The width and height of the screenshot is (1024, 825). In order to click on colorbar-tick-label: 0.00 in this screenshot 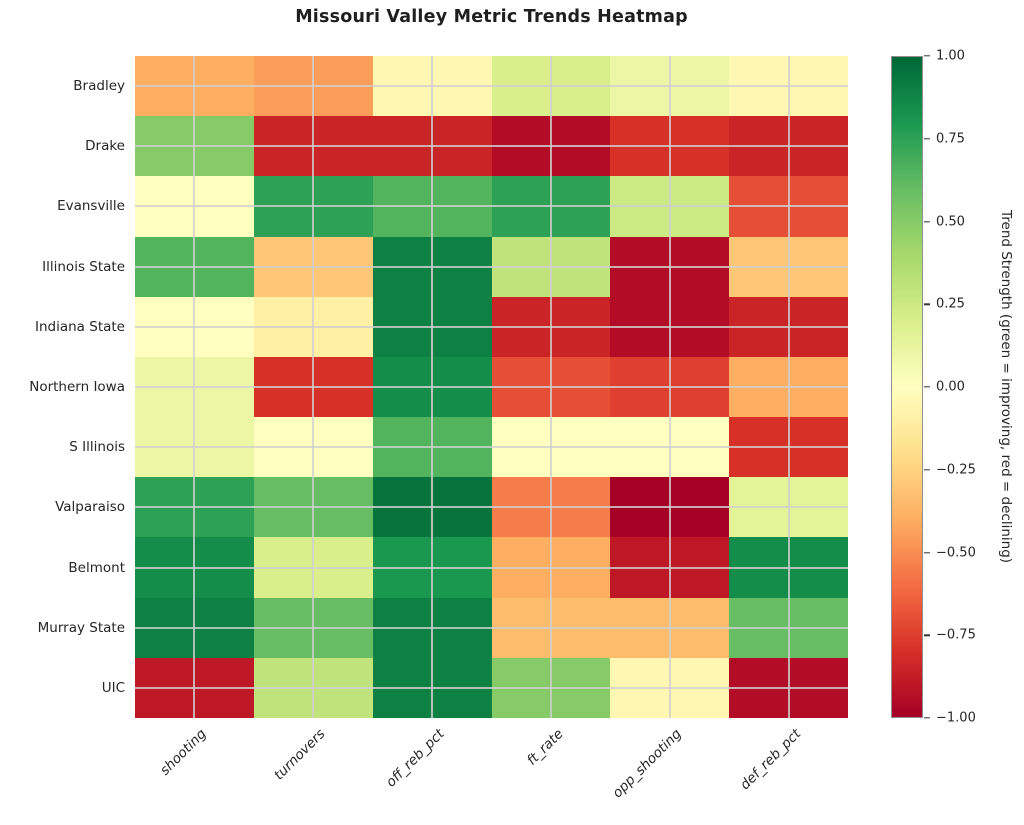, I will do `click(950, 387)`.